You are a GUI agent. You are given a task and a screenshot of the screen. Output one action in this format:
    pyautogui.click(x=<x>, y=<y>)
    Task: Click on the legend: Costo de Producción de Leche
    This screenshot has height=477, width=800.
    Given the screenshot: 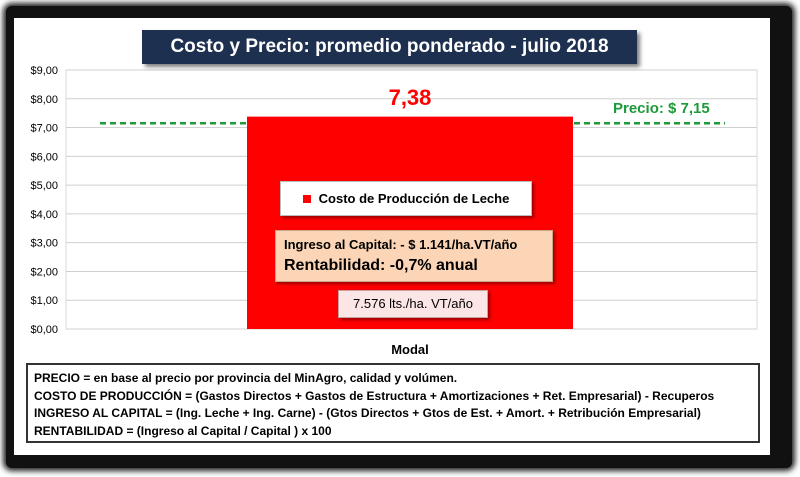 What is the action you would take?
    pyautogui.click(x=406, y=198)
    